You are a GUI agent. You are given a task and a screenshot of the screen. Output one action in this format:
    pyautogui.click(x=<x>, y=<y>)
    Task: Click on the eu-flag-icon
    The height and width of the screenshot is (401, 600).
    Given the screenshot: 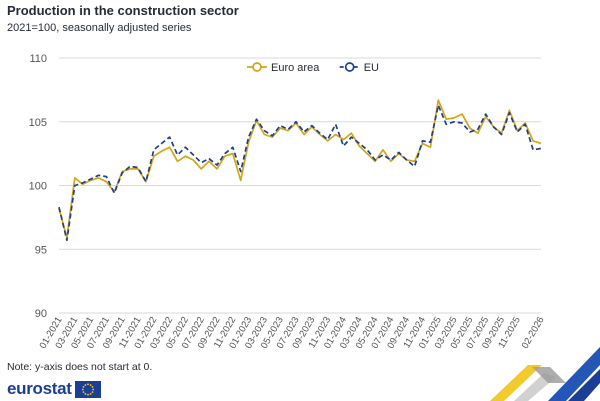 What is the action you would take?
    pyautogui.click(x=87, y=389)
    